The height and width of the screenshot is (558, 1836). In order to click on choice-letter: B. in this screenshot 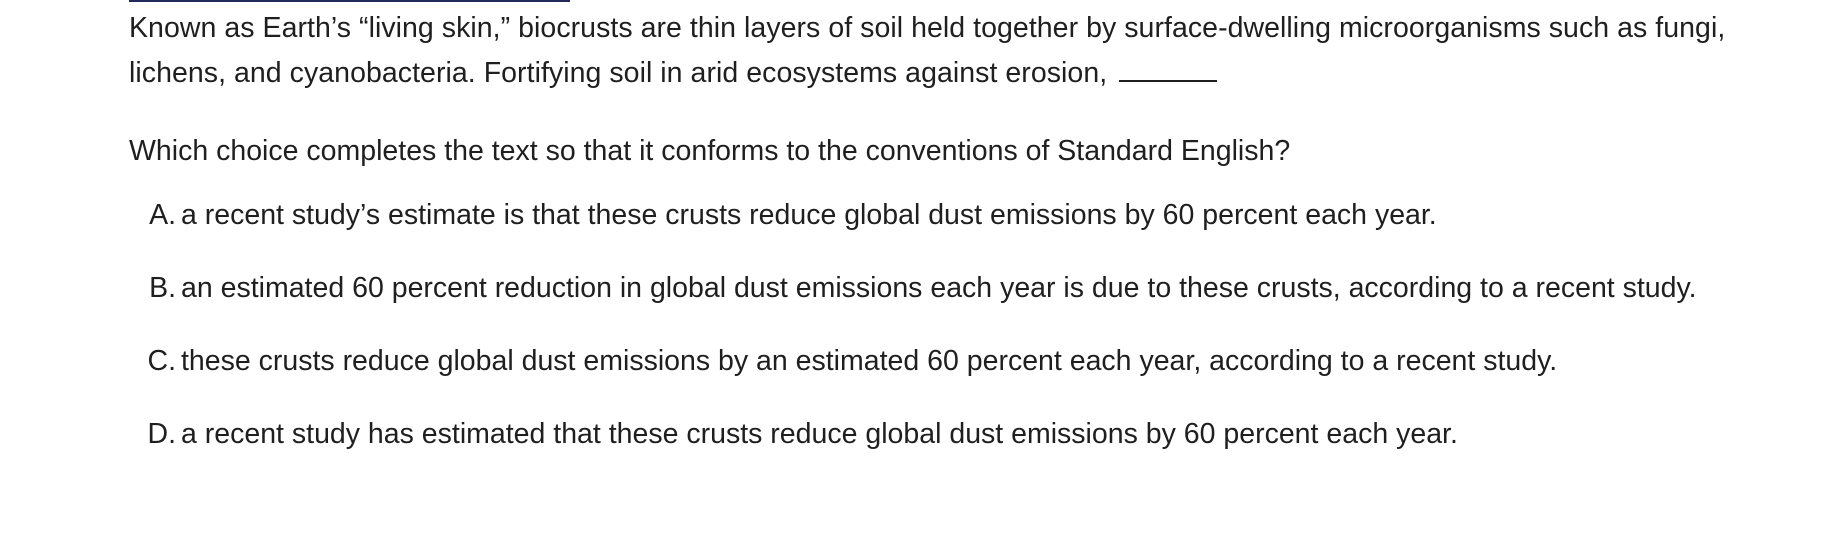, I will do `click(162, 288)`.